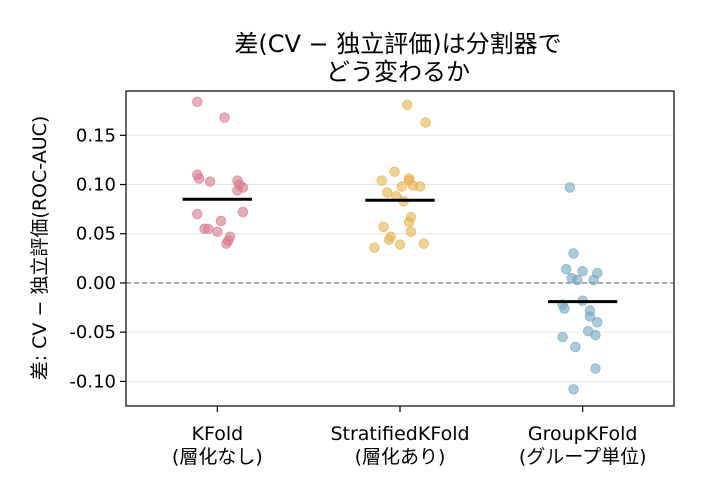 The width and height of the screenshot is (702, 494). I want to click on x-category-label: (グループ単位), so click(583, 457).